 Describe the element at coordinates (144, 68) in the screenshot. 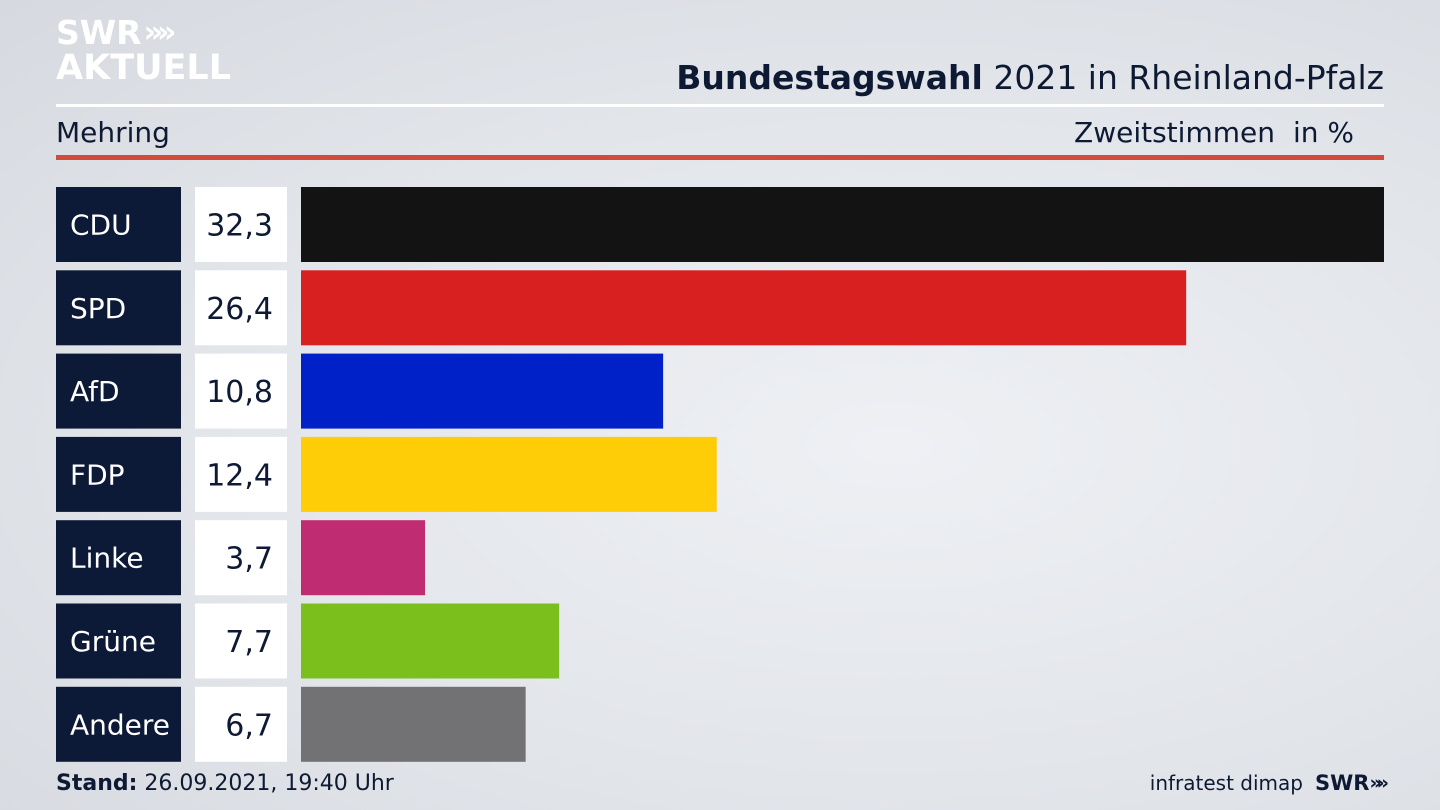

I see `logo-aktuell-text: AKTUELL` at that location.